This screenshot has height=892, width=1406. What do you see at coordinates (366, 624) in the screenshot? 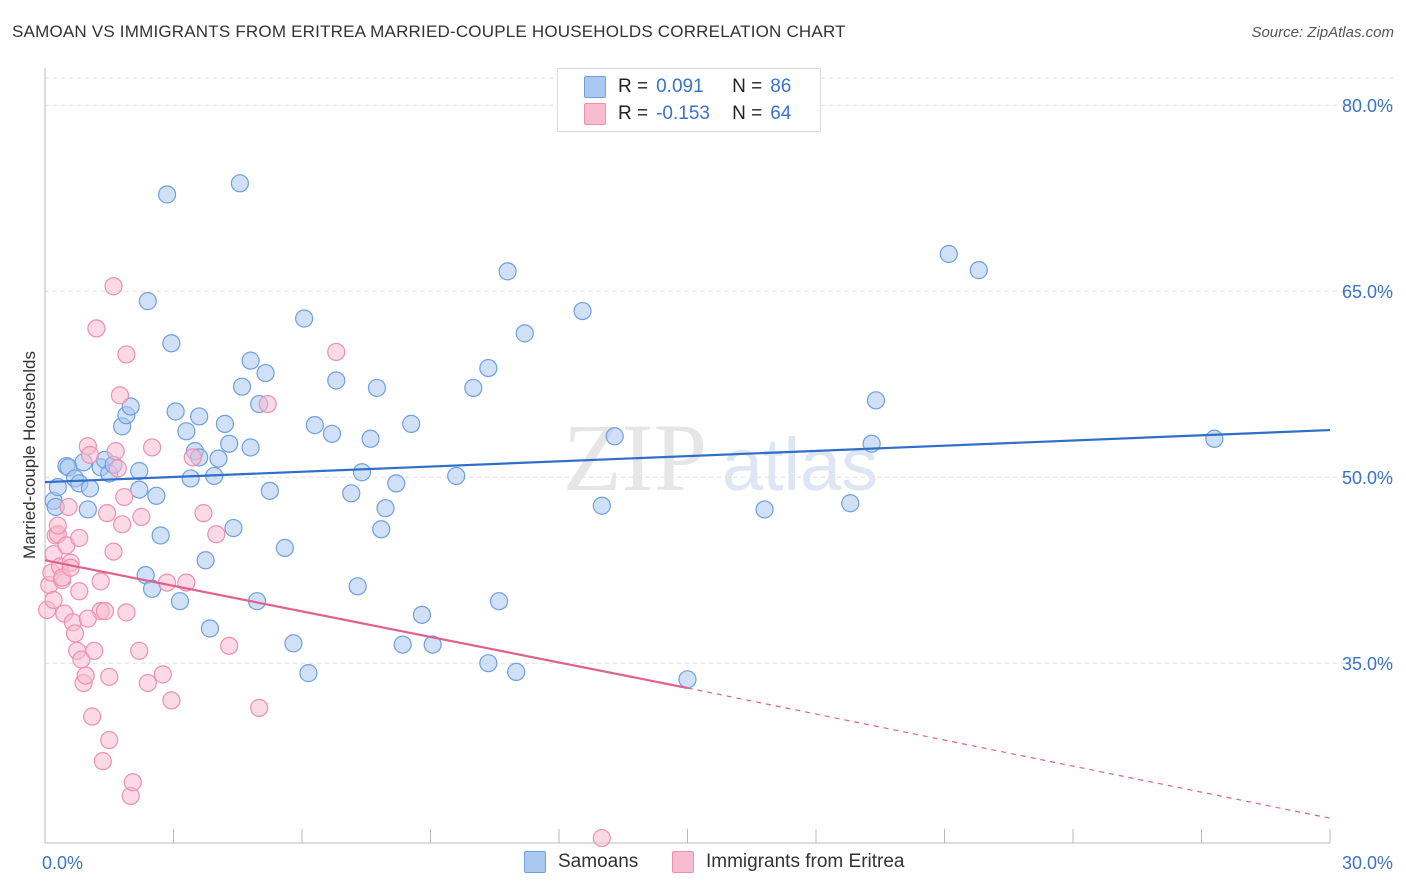
I see `trend-line` at bounding box center [366, 624].